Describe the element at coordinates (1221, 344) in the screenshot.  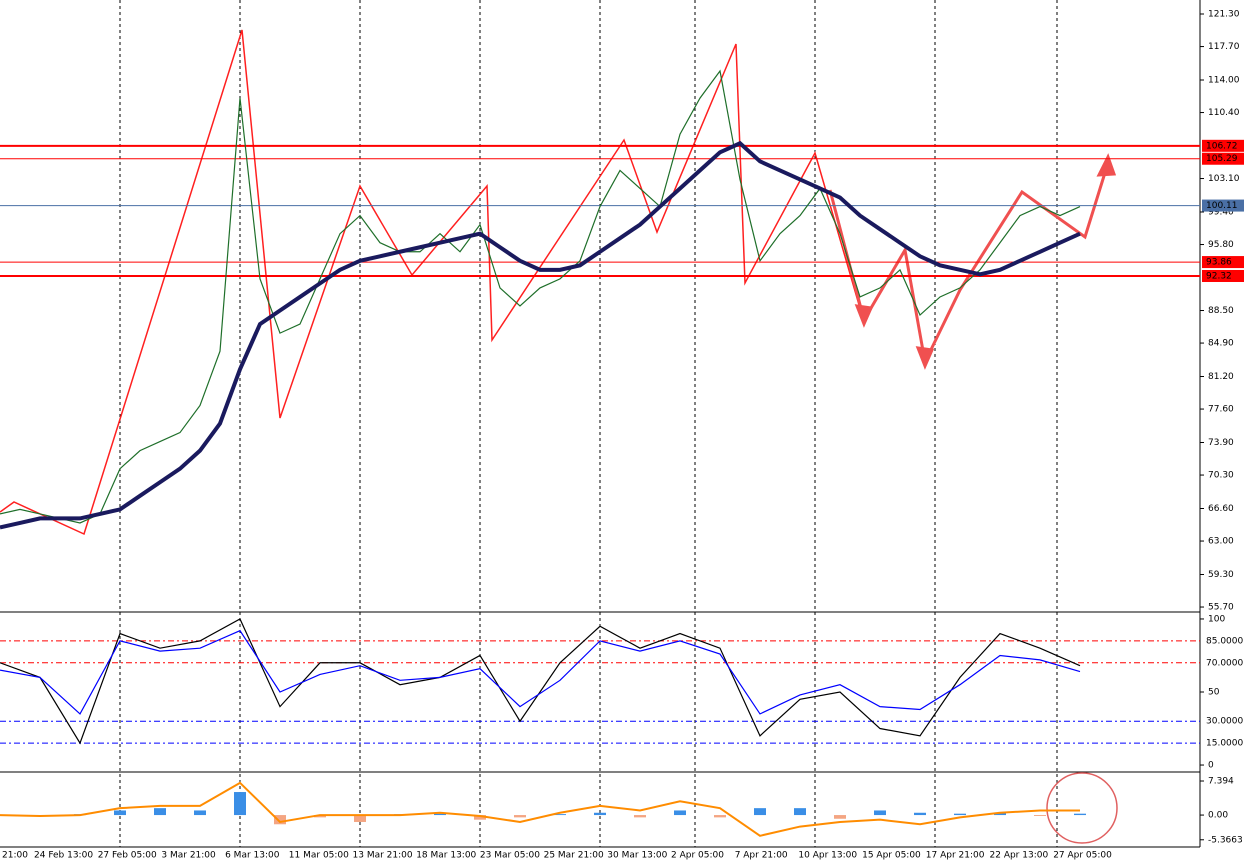
I see `y-tick-label: 84.90` at that location.